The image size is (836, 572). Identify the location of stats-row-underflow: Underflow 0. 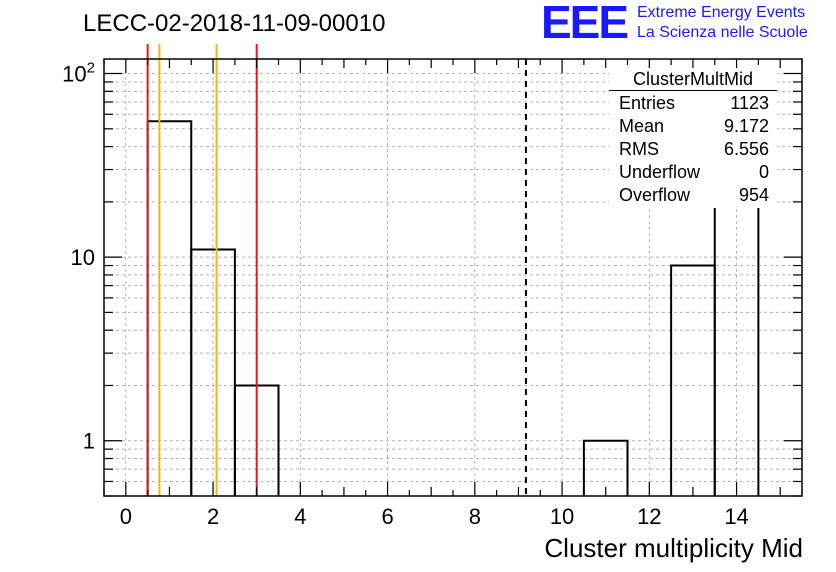
(694, 172).